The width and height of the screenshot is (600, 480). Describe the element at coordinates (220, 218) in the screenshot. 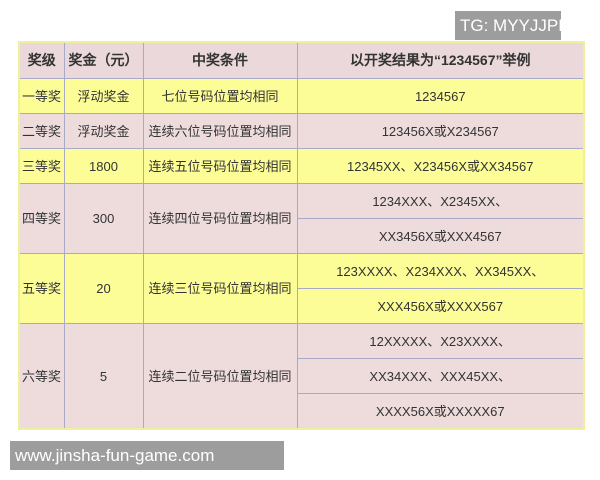

I see `condition-cell: 连续四位号码位置均相同` at that location.